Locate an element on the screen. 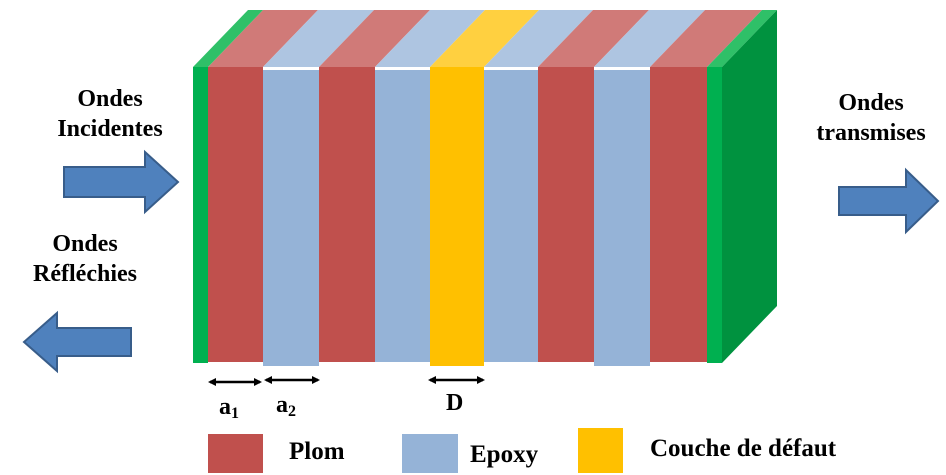 The image size is (946, 475). a2-letter: a is located at coordinates (282, 405).